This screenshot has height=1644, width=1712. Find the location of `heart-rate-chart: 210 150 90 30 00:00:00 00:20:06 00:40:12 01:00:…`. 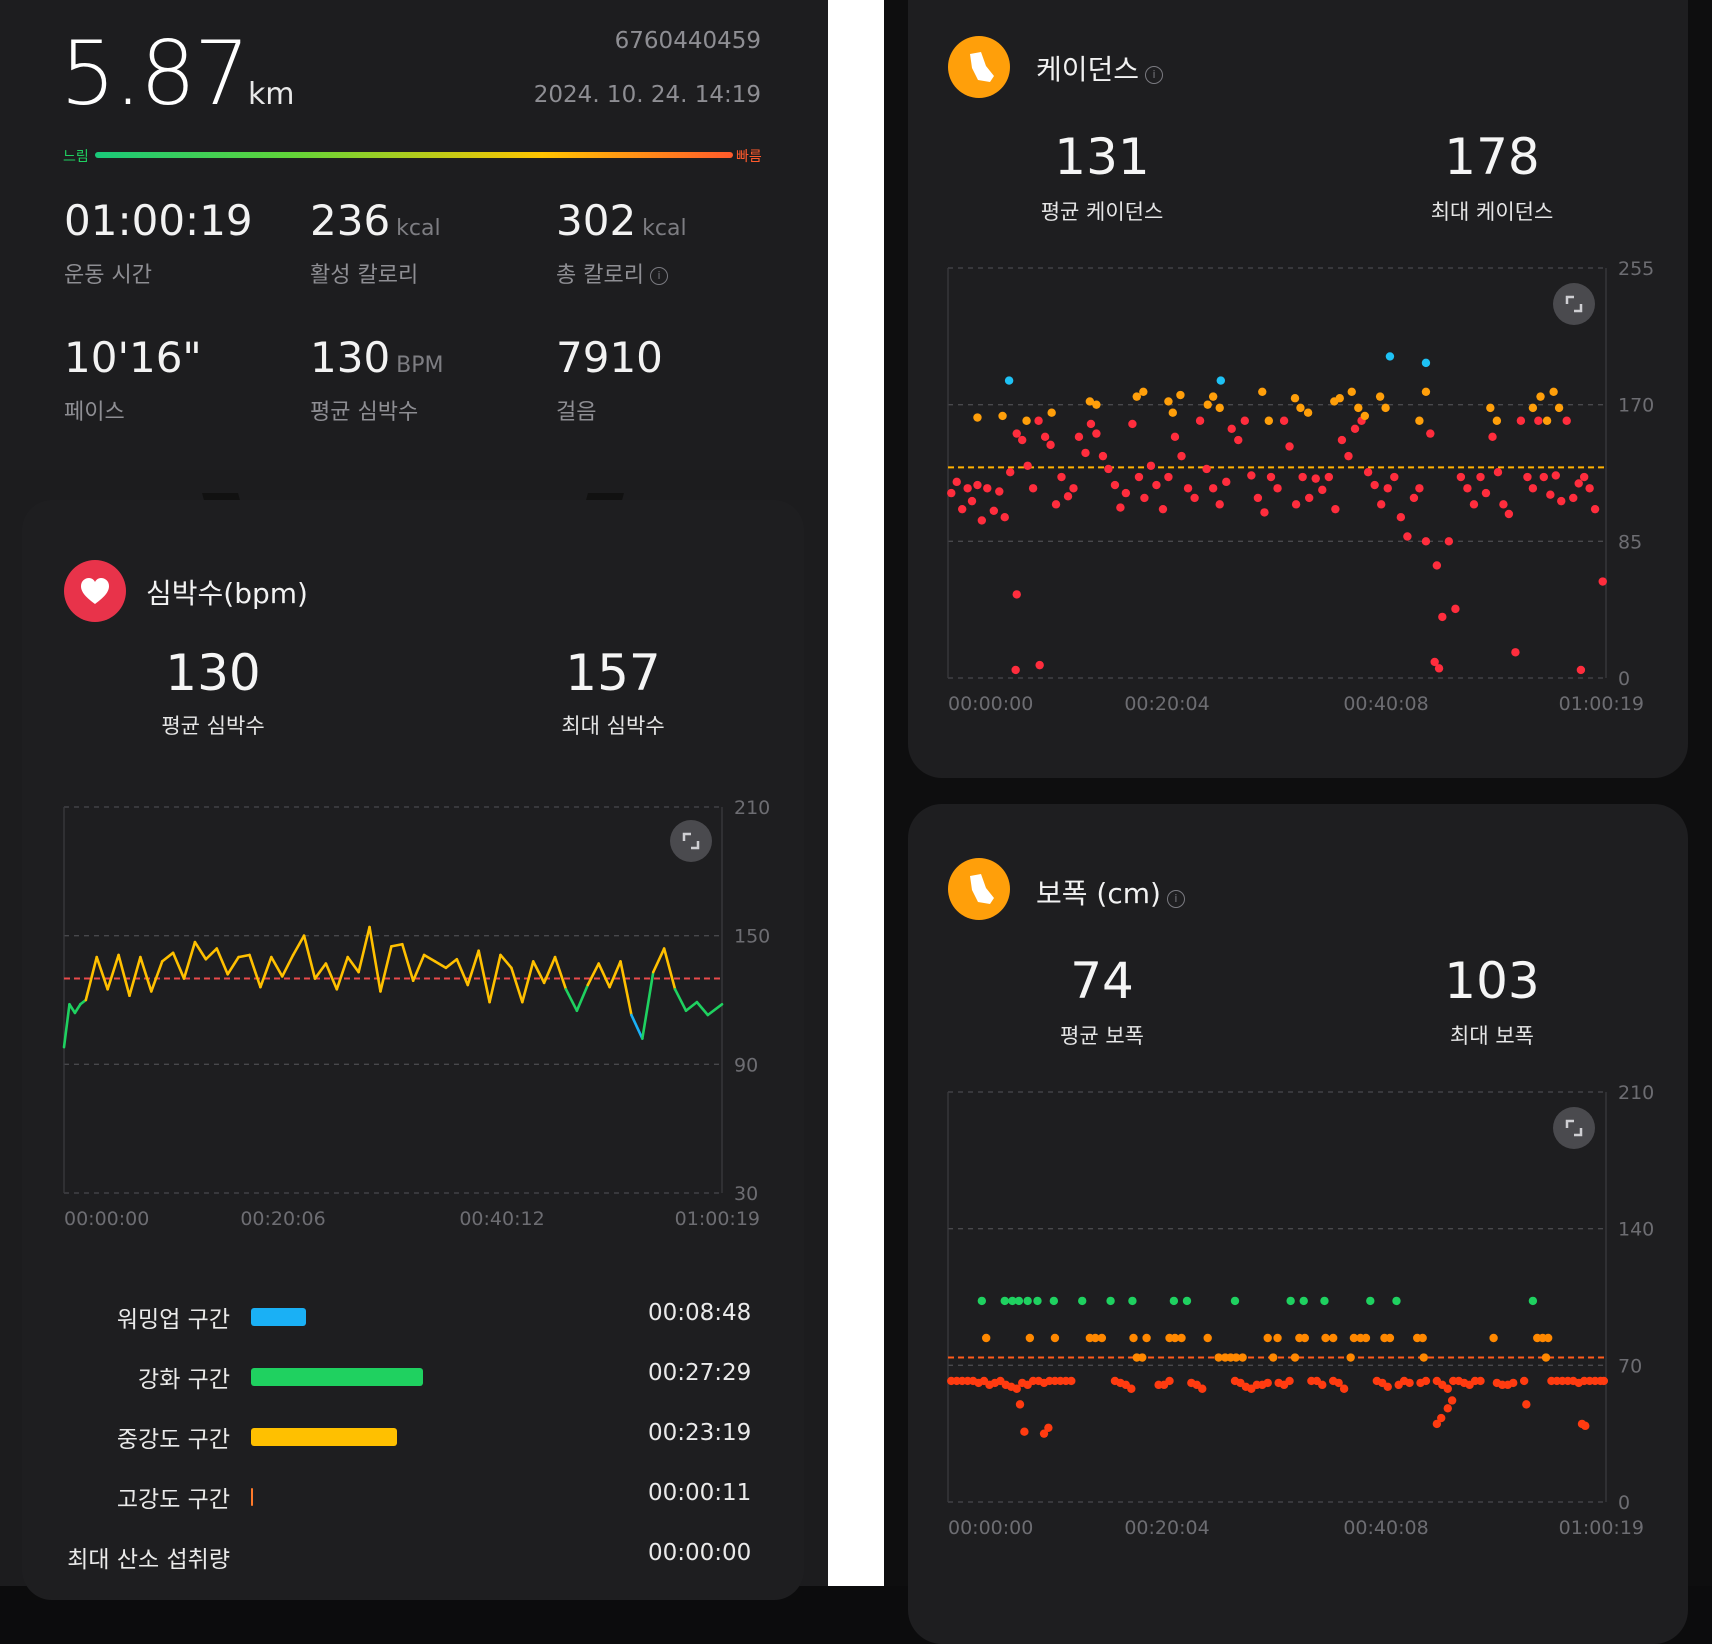

heart-rate-chart: 210 150 90 30 00:00:00 00:20:06 00:40:12 01:00:… is located at coordinates (416, 1013).